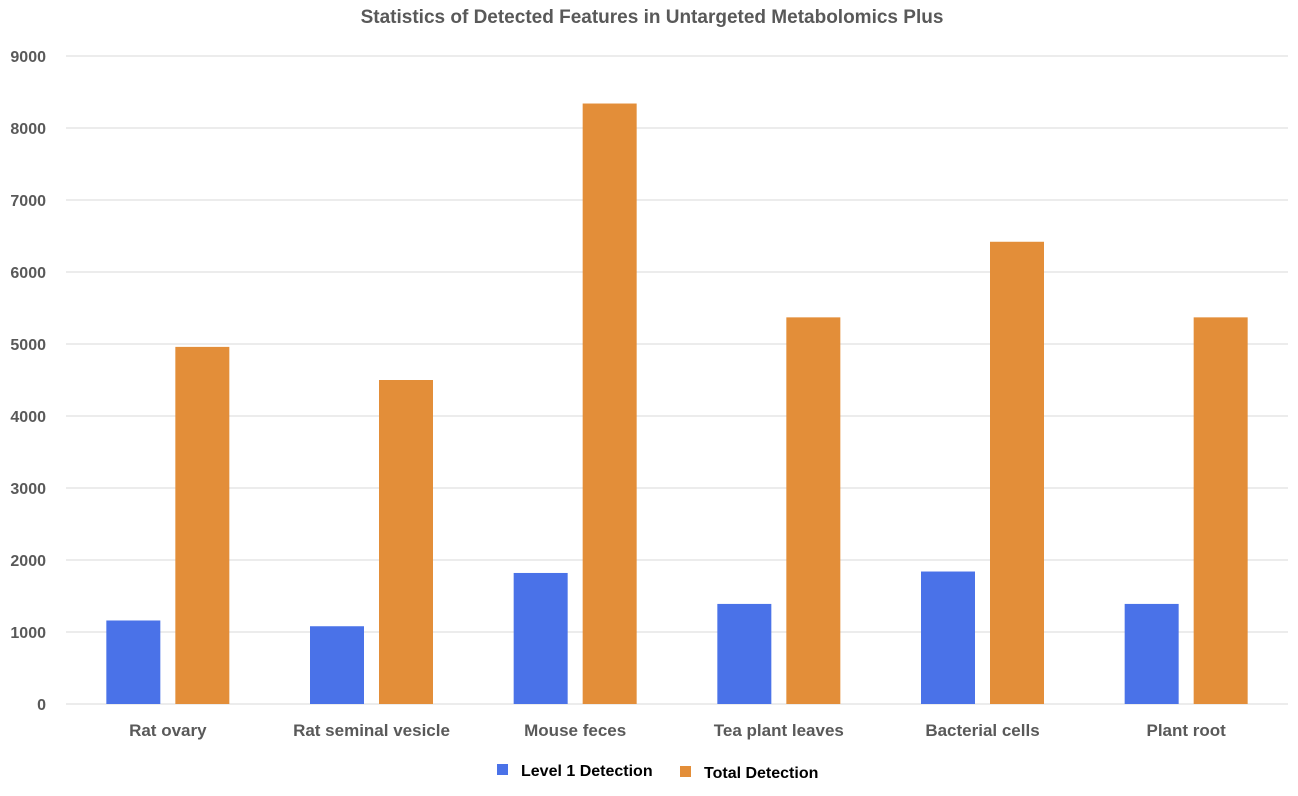 Image resolution: width=1298 pixels, height=796 pixels. Describe the element at coordinates (168, 730) in the screenshot. I see `x-category-label: Rat ovary` at that location.